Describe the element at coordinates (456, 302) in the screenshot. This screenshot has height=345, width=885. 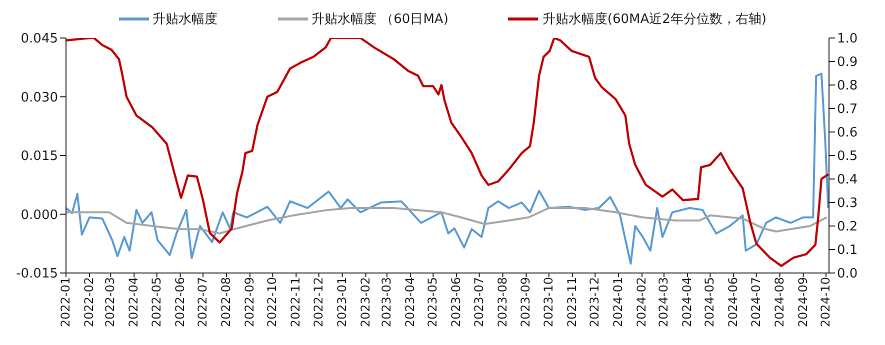
I see `x-tick-label: 2023-06` at that location.